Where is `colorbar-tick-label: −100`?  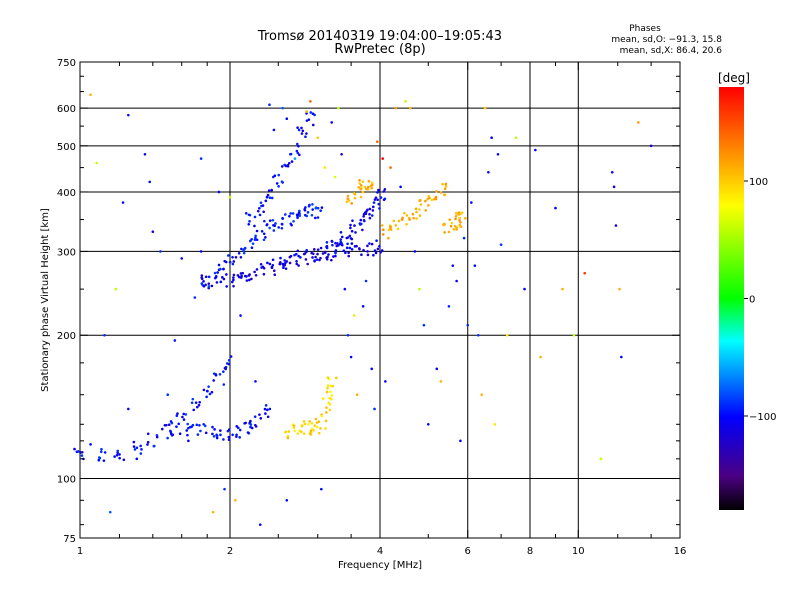 colorbar-tick-label: −100 is located at coordinates (762, 417).